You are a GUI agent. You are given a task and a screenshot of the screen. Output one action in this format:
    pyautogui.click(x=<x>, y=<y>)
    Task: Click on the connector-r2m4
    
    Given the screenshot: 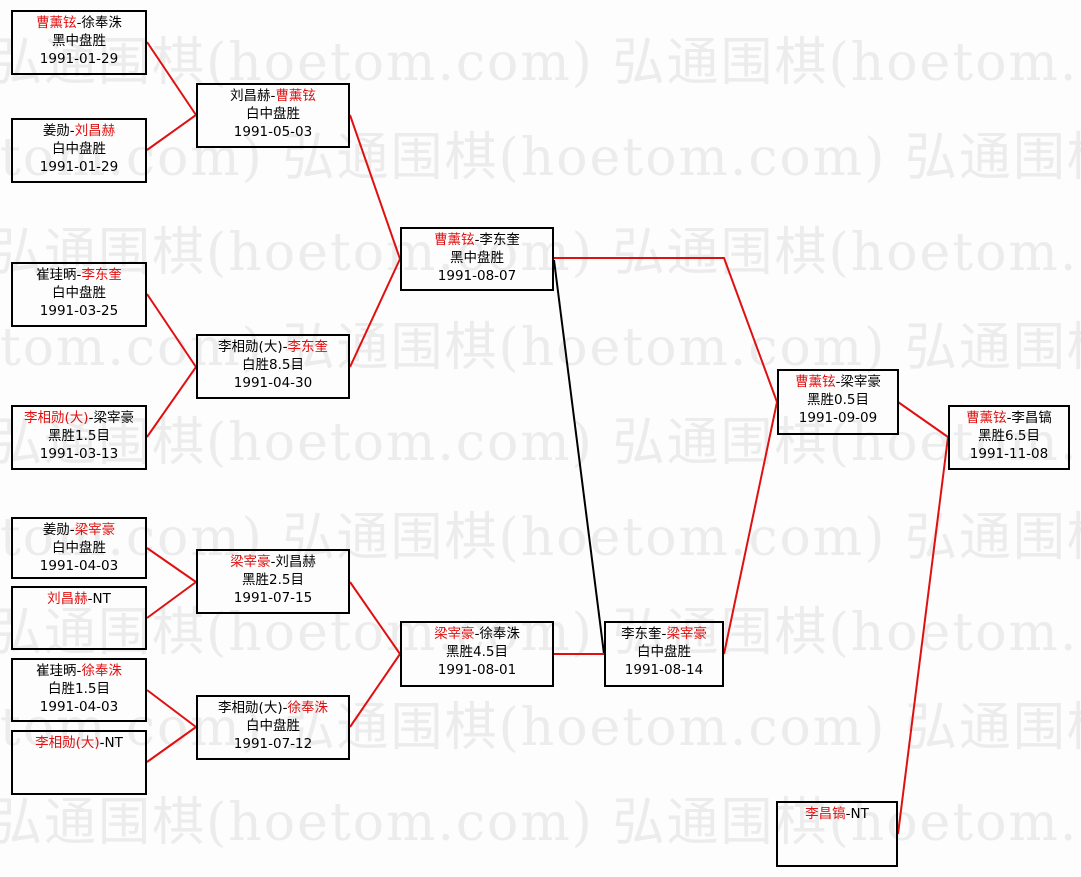 What is the action you would take?
    pyautogui.click(x=375, y=690)
    